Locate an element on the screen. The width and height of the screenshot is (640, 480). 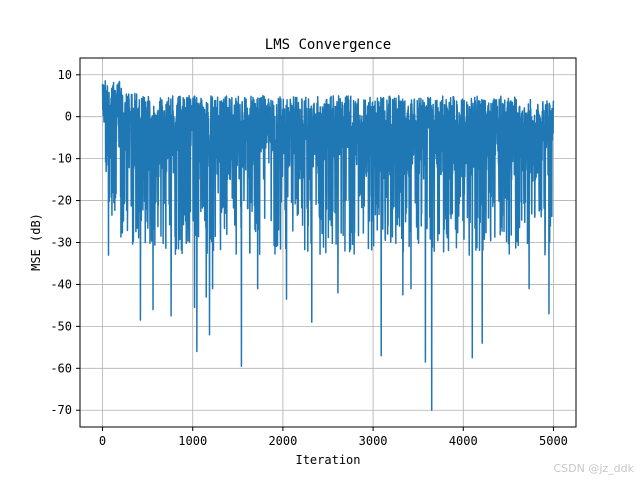
x-tick-label: 2000 is located at coordinates (282, 441).